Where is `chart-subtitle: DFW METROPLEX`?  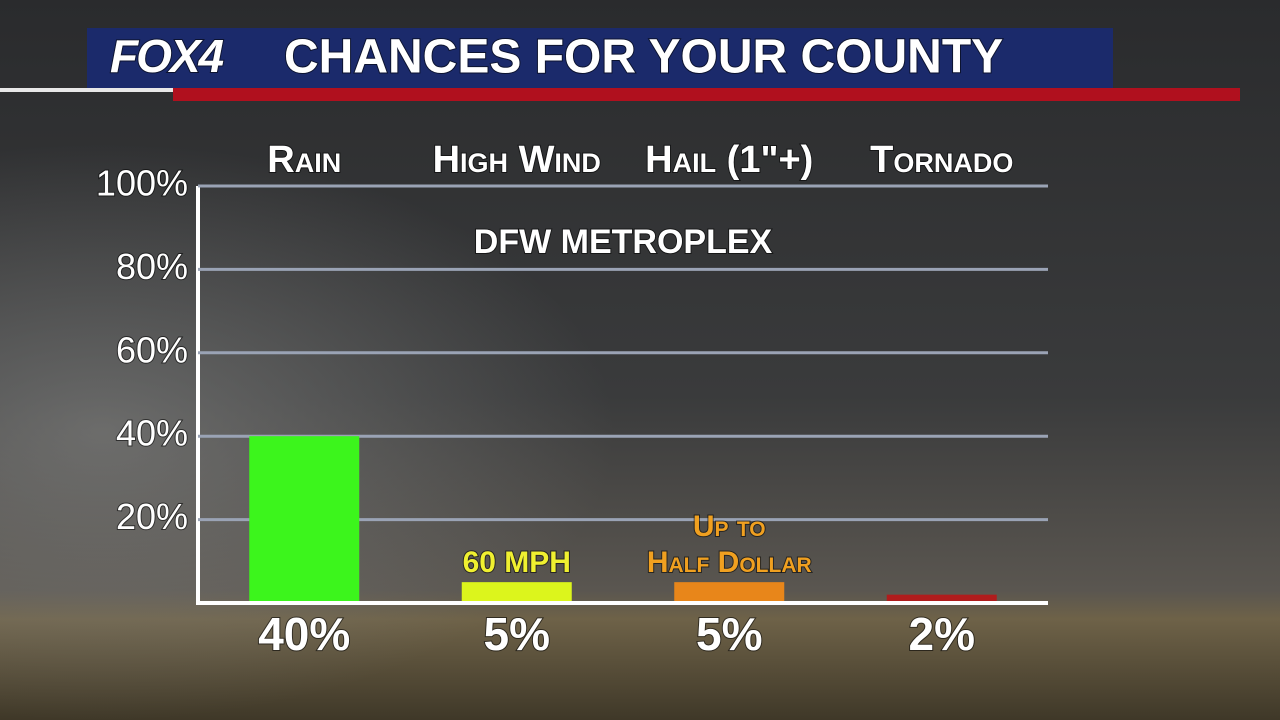
chart-subtitle: DFW METROPLEX is located at coordinates (623, 242).